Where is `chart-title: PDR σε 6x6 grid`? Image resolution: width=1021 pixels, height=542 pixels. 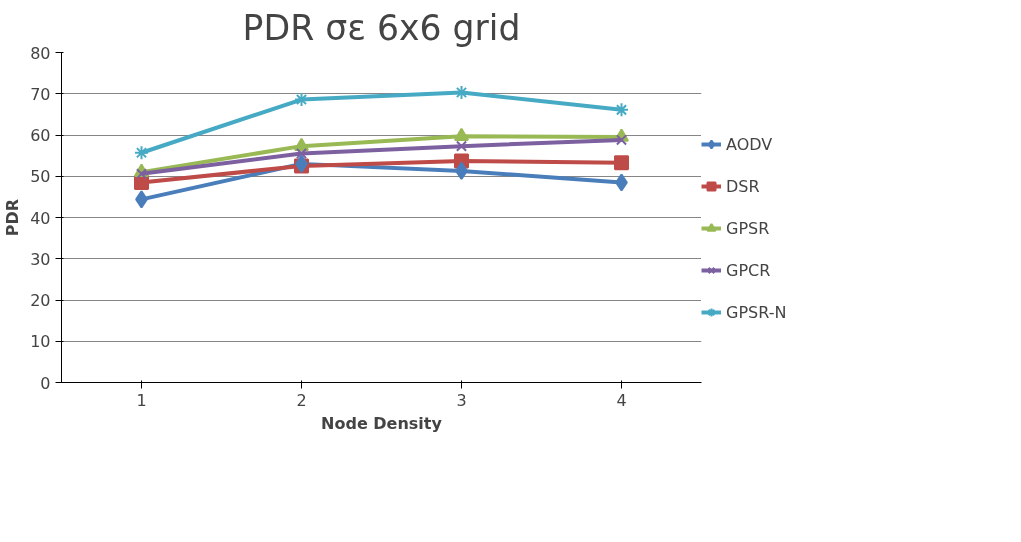 chart-title: PDR σε 6x6 grid is located at coordinates (381, 27).